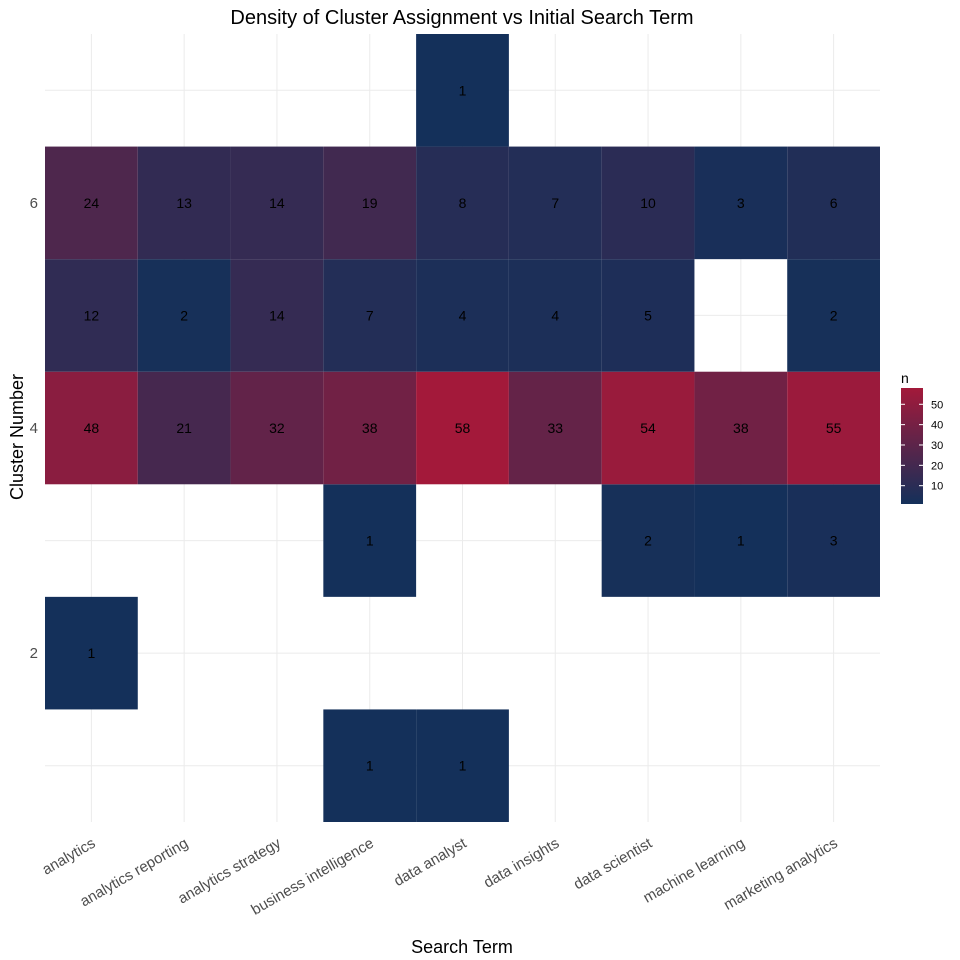  I want to click on cell-value-label: 24, so click(92, 203).